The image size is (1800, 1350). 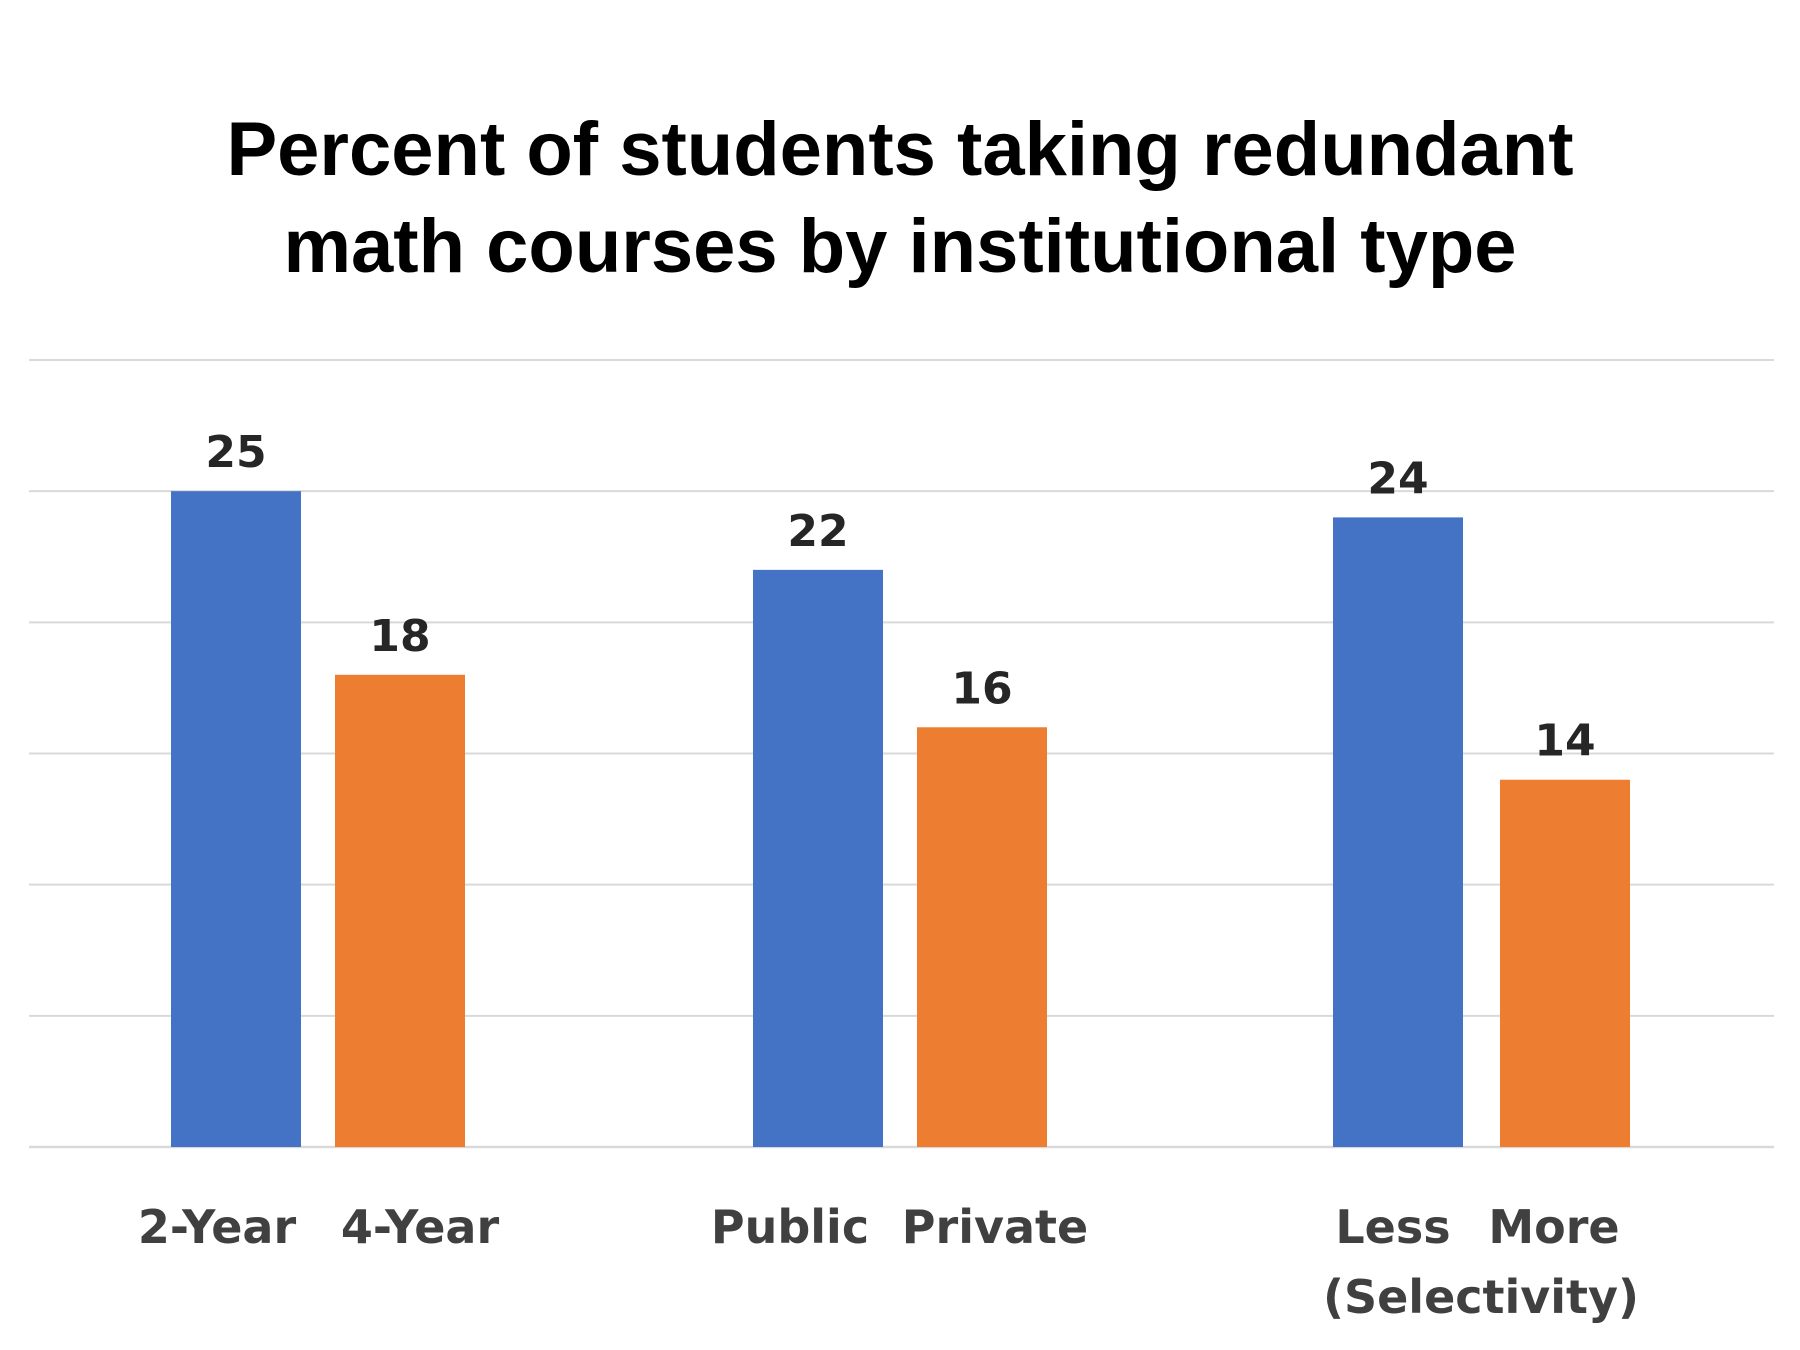 I want to click on data-label: 24, so click(x=1397, y=478).